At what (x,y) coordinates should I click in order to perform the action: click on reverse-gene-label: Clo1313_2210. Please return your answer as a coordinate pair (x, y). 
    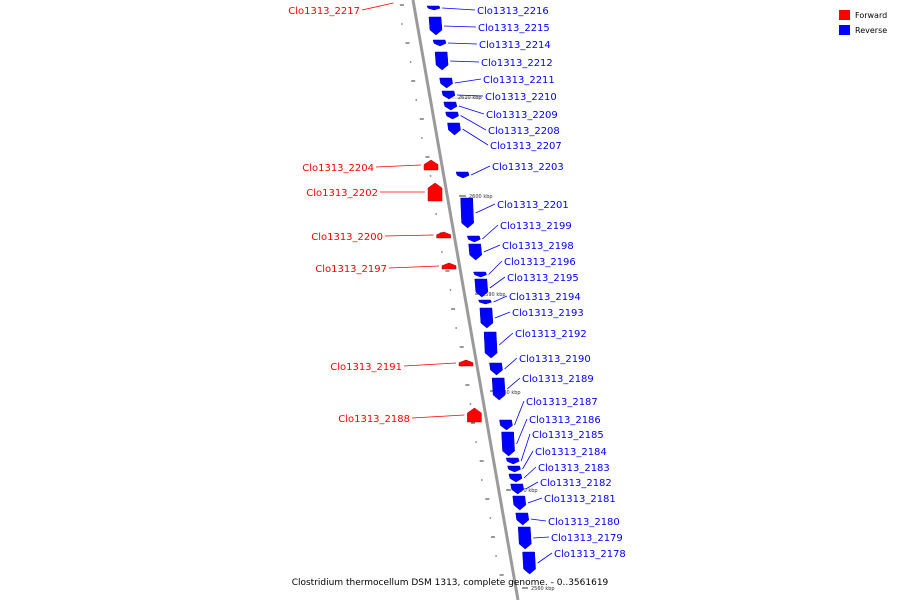
    Looking at the image, I should click on (521, 97).